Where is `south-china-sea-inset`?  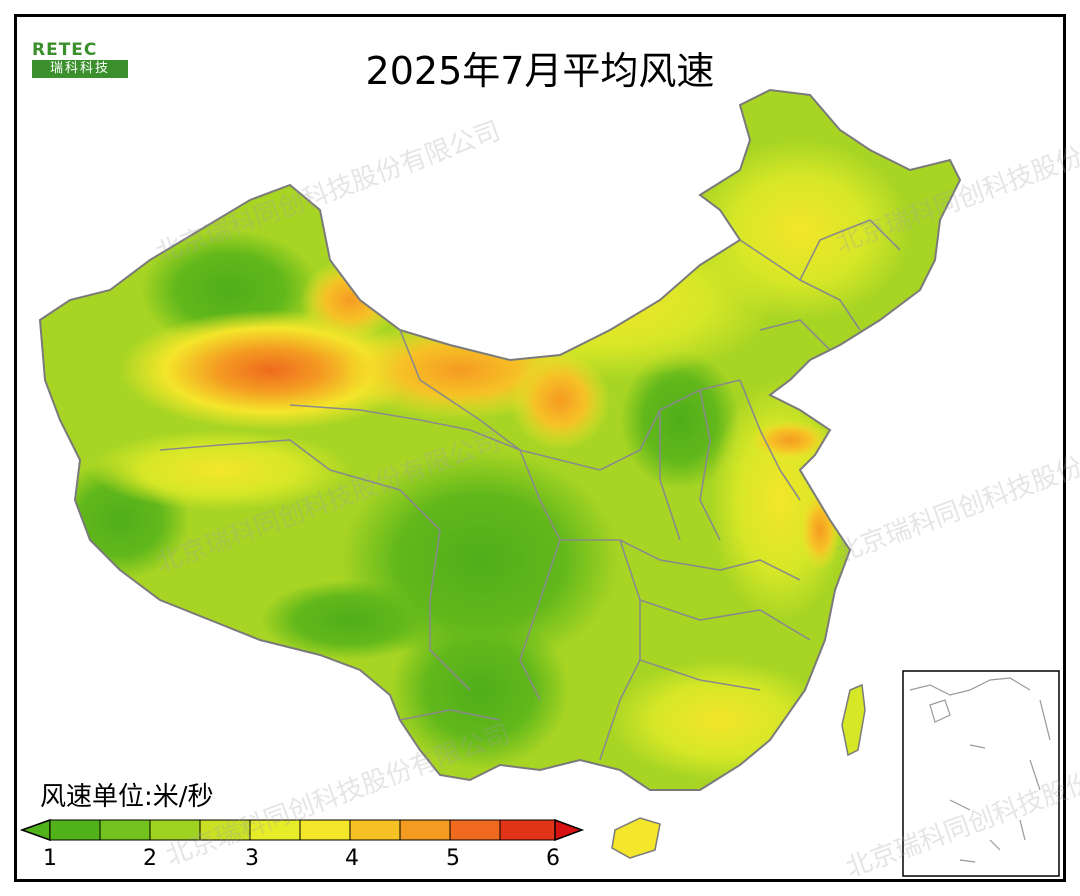 south-china-sea-inset is located at coordinates (981, 773).